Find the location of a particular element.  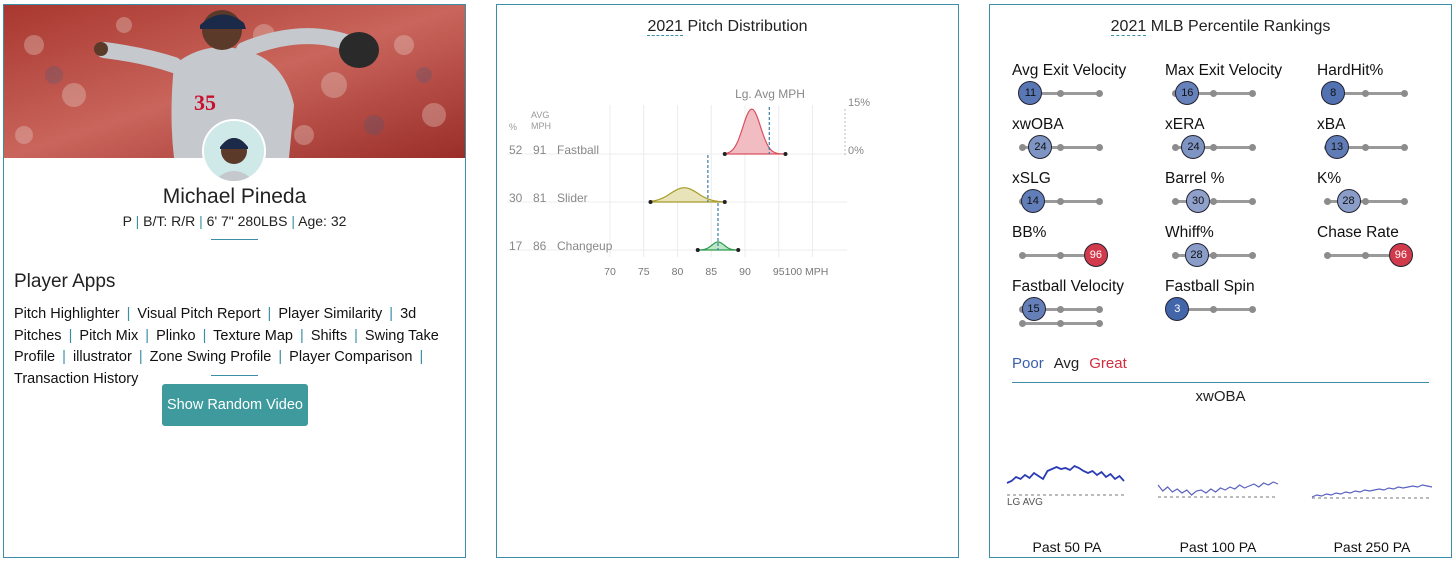

metric-label: xBA is located at coordinates (1331, 124).